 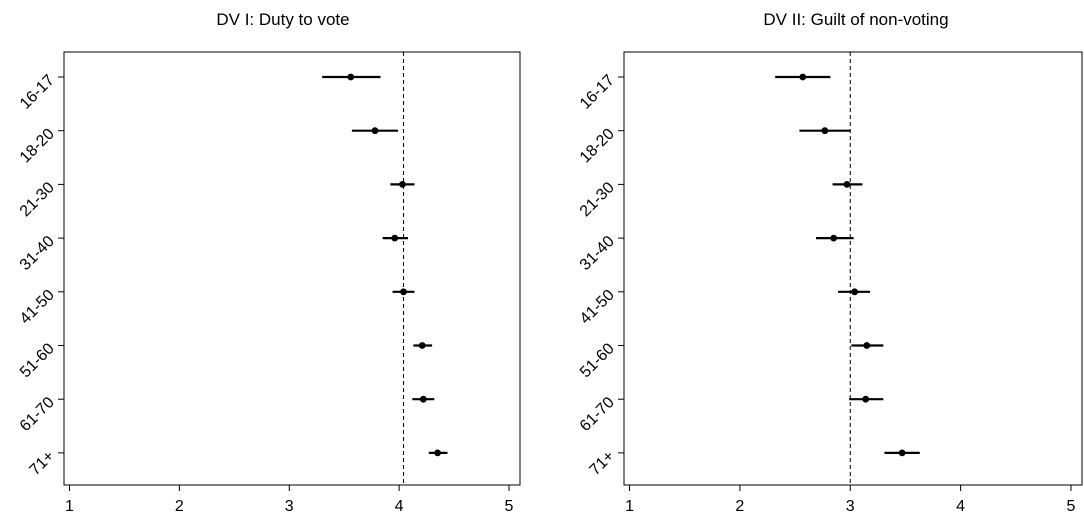 I want to click on panel-title: DV I: Duty to vote, so click(x=282, y=19).